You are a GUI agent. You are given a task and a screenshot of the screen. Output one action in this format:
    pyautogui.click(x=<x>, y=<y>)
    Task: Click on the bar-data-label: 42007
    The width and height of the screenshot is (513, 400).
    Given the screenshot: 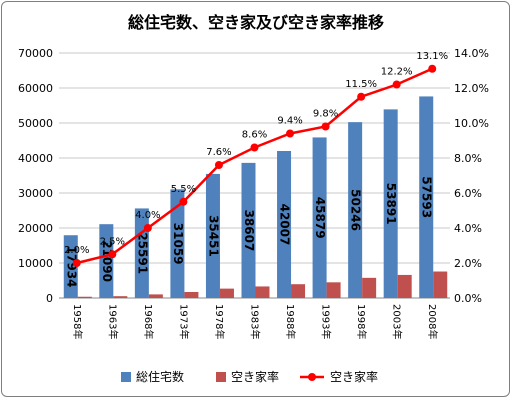 What is the action you would take?
    pyautogui.click(x=285, y=225)
    